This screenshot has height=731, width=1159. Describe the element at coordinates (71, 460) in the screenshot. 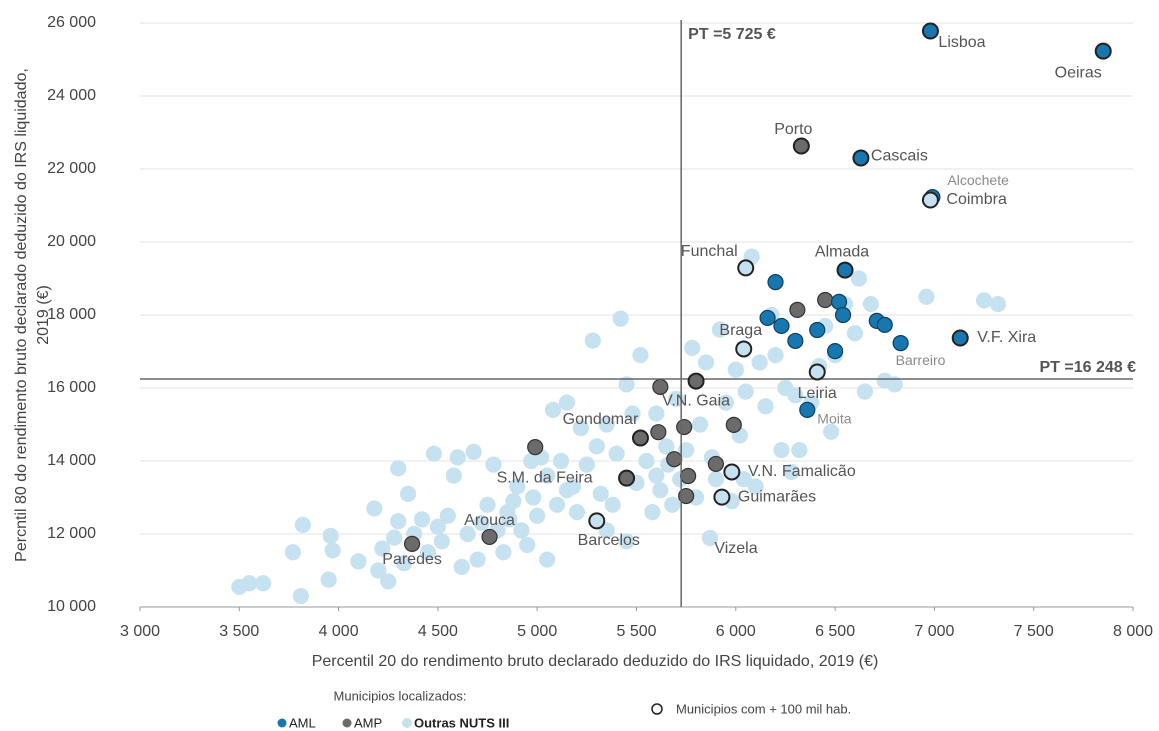

I see `y-tick-label: 14 000` at that location.